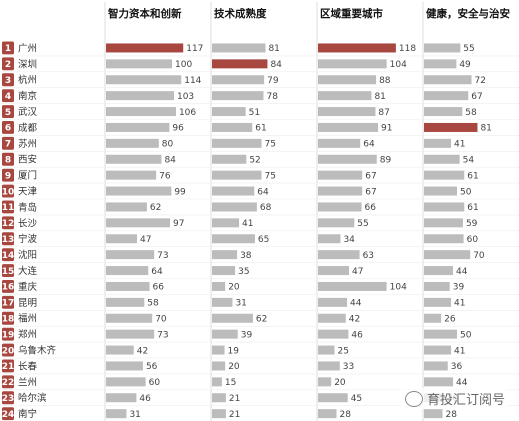 The width and height of the screenshot is (519, 421). I want to click on data-label: 19, so click(234, 351).